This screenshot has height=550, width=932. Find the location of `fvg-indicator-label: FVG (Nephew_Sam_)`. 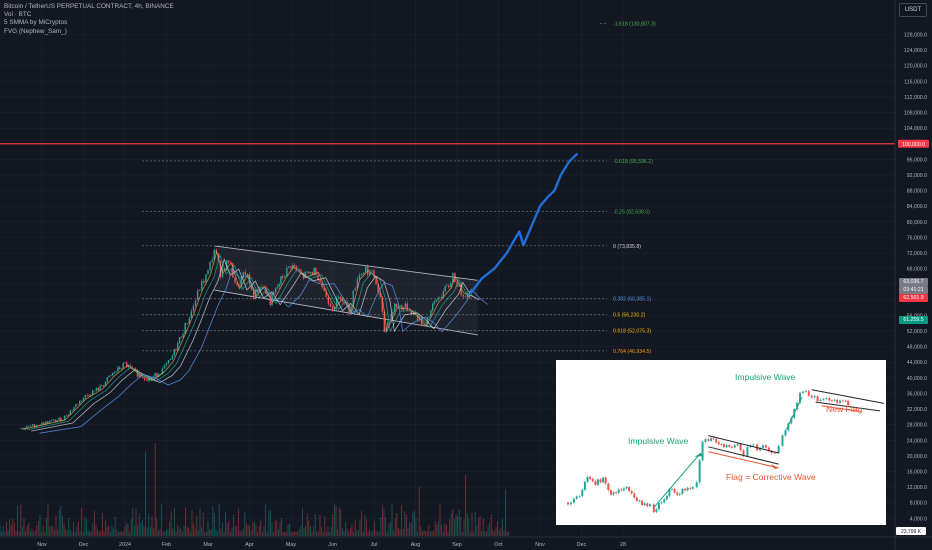

fvg-indicator-label: FVG (Nephew_Sam_) is located at coordinates (35, 31).